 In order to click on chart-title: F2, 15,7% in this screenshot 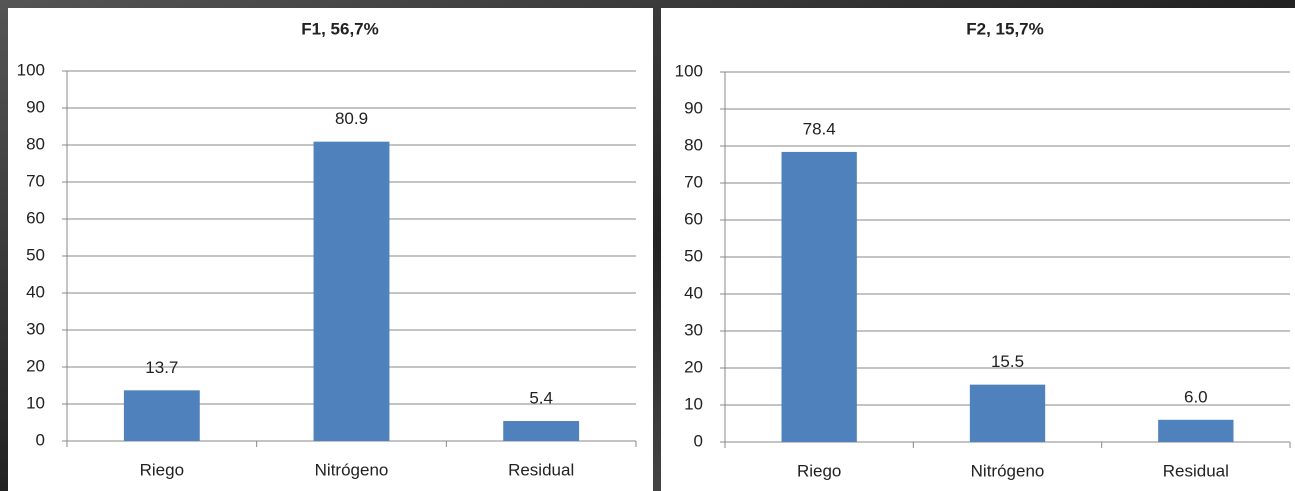, I will do `click(1005, 28)`.